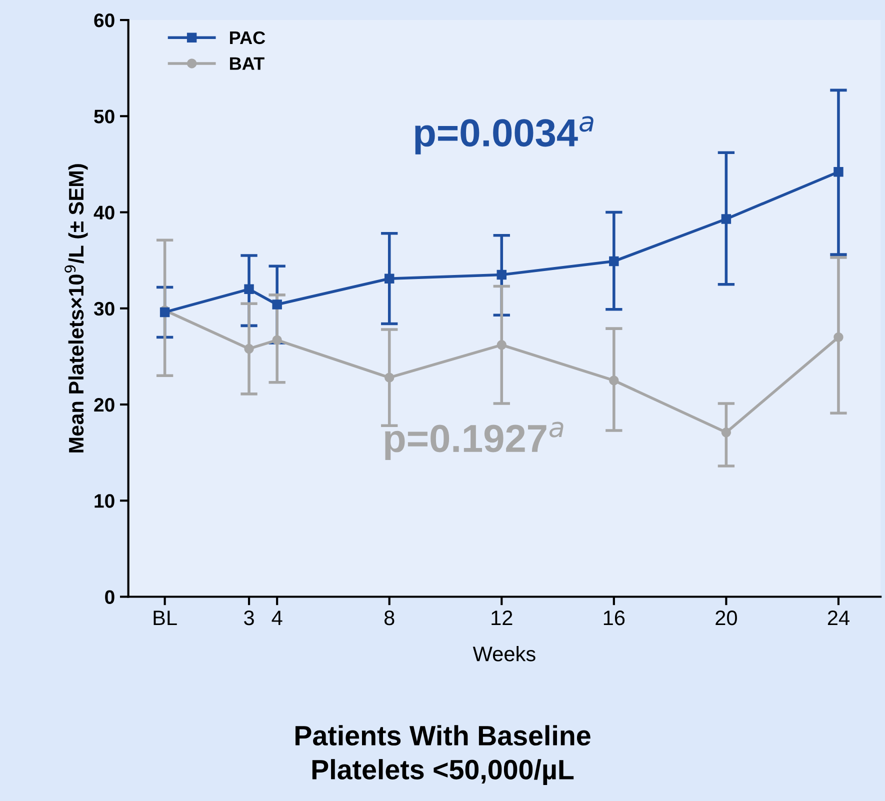 This screenshot has width=885, height=801. I want to click on y-tick-label: 0, so click(109, 597).